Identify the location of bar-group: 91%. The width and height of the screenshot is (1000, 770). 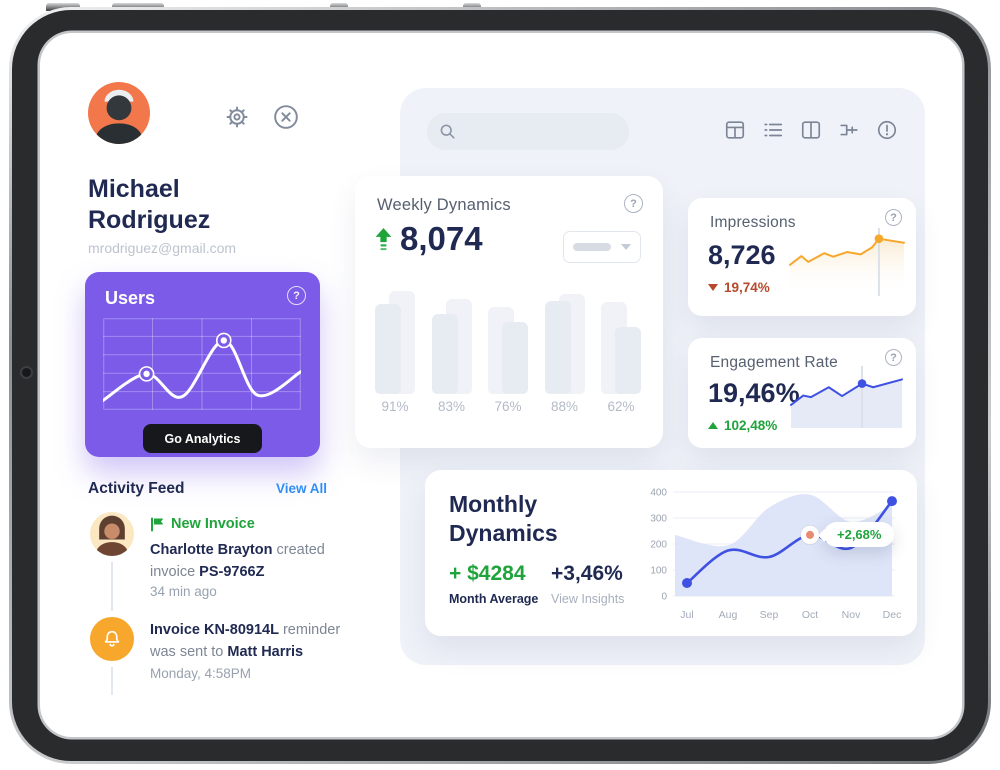
(395, 348).